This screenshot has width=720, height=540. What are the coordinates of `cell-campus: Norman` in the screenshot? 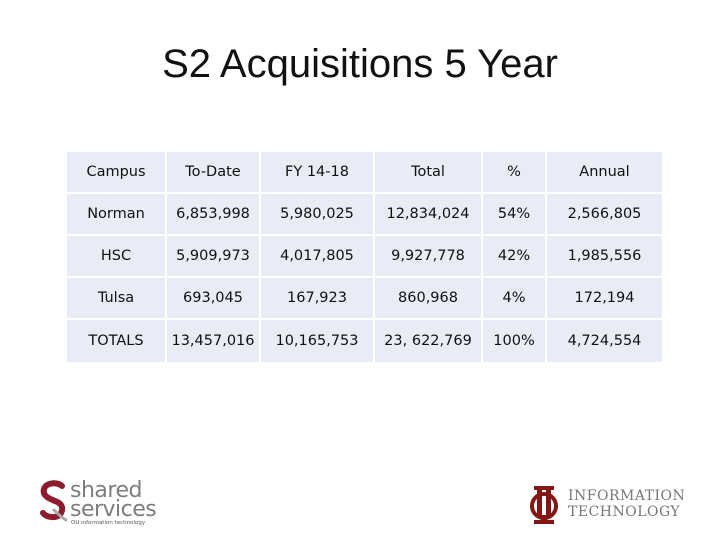 It's located at (116, 214).